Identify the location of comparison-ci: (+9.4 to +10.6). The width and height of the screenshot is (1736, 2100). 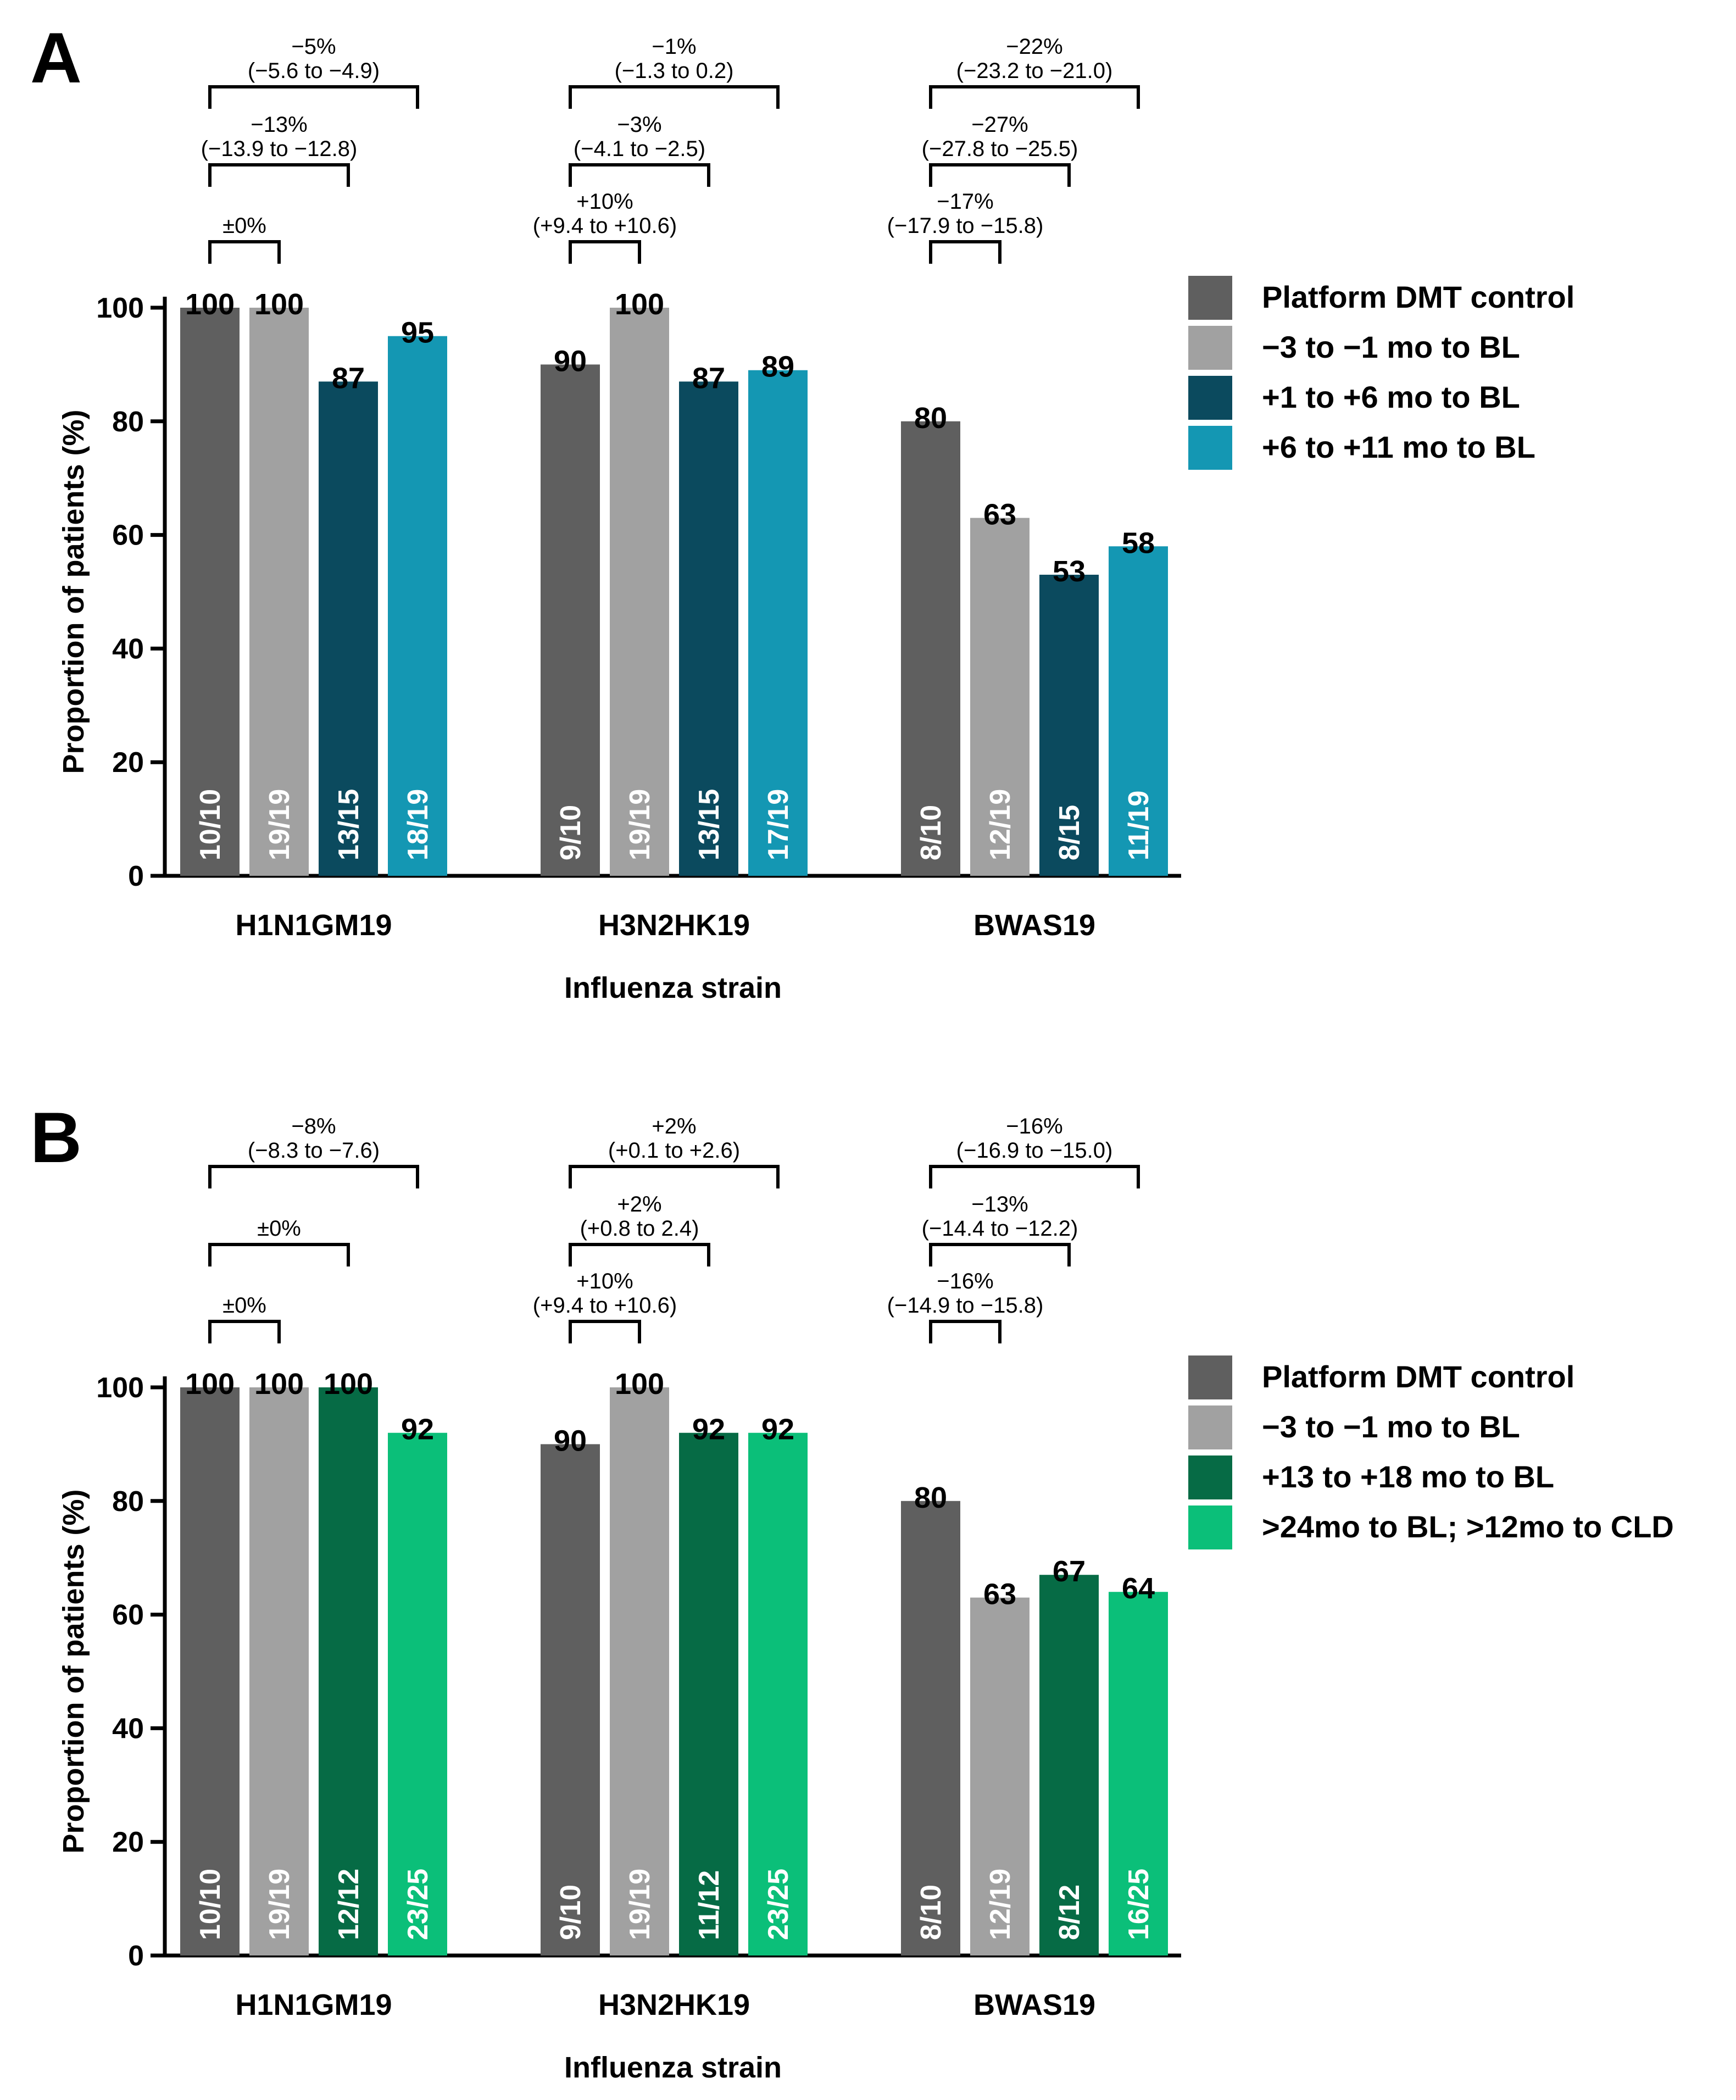
(605, 226).